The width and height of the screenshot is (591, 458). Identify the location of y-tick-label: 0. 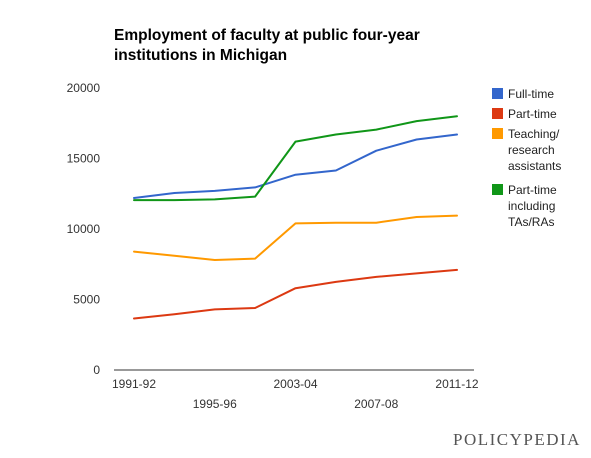
(96, 370).